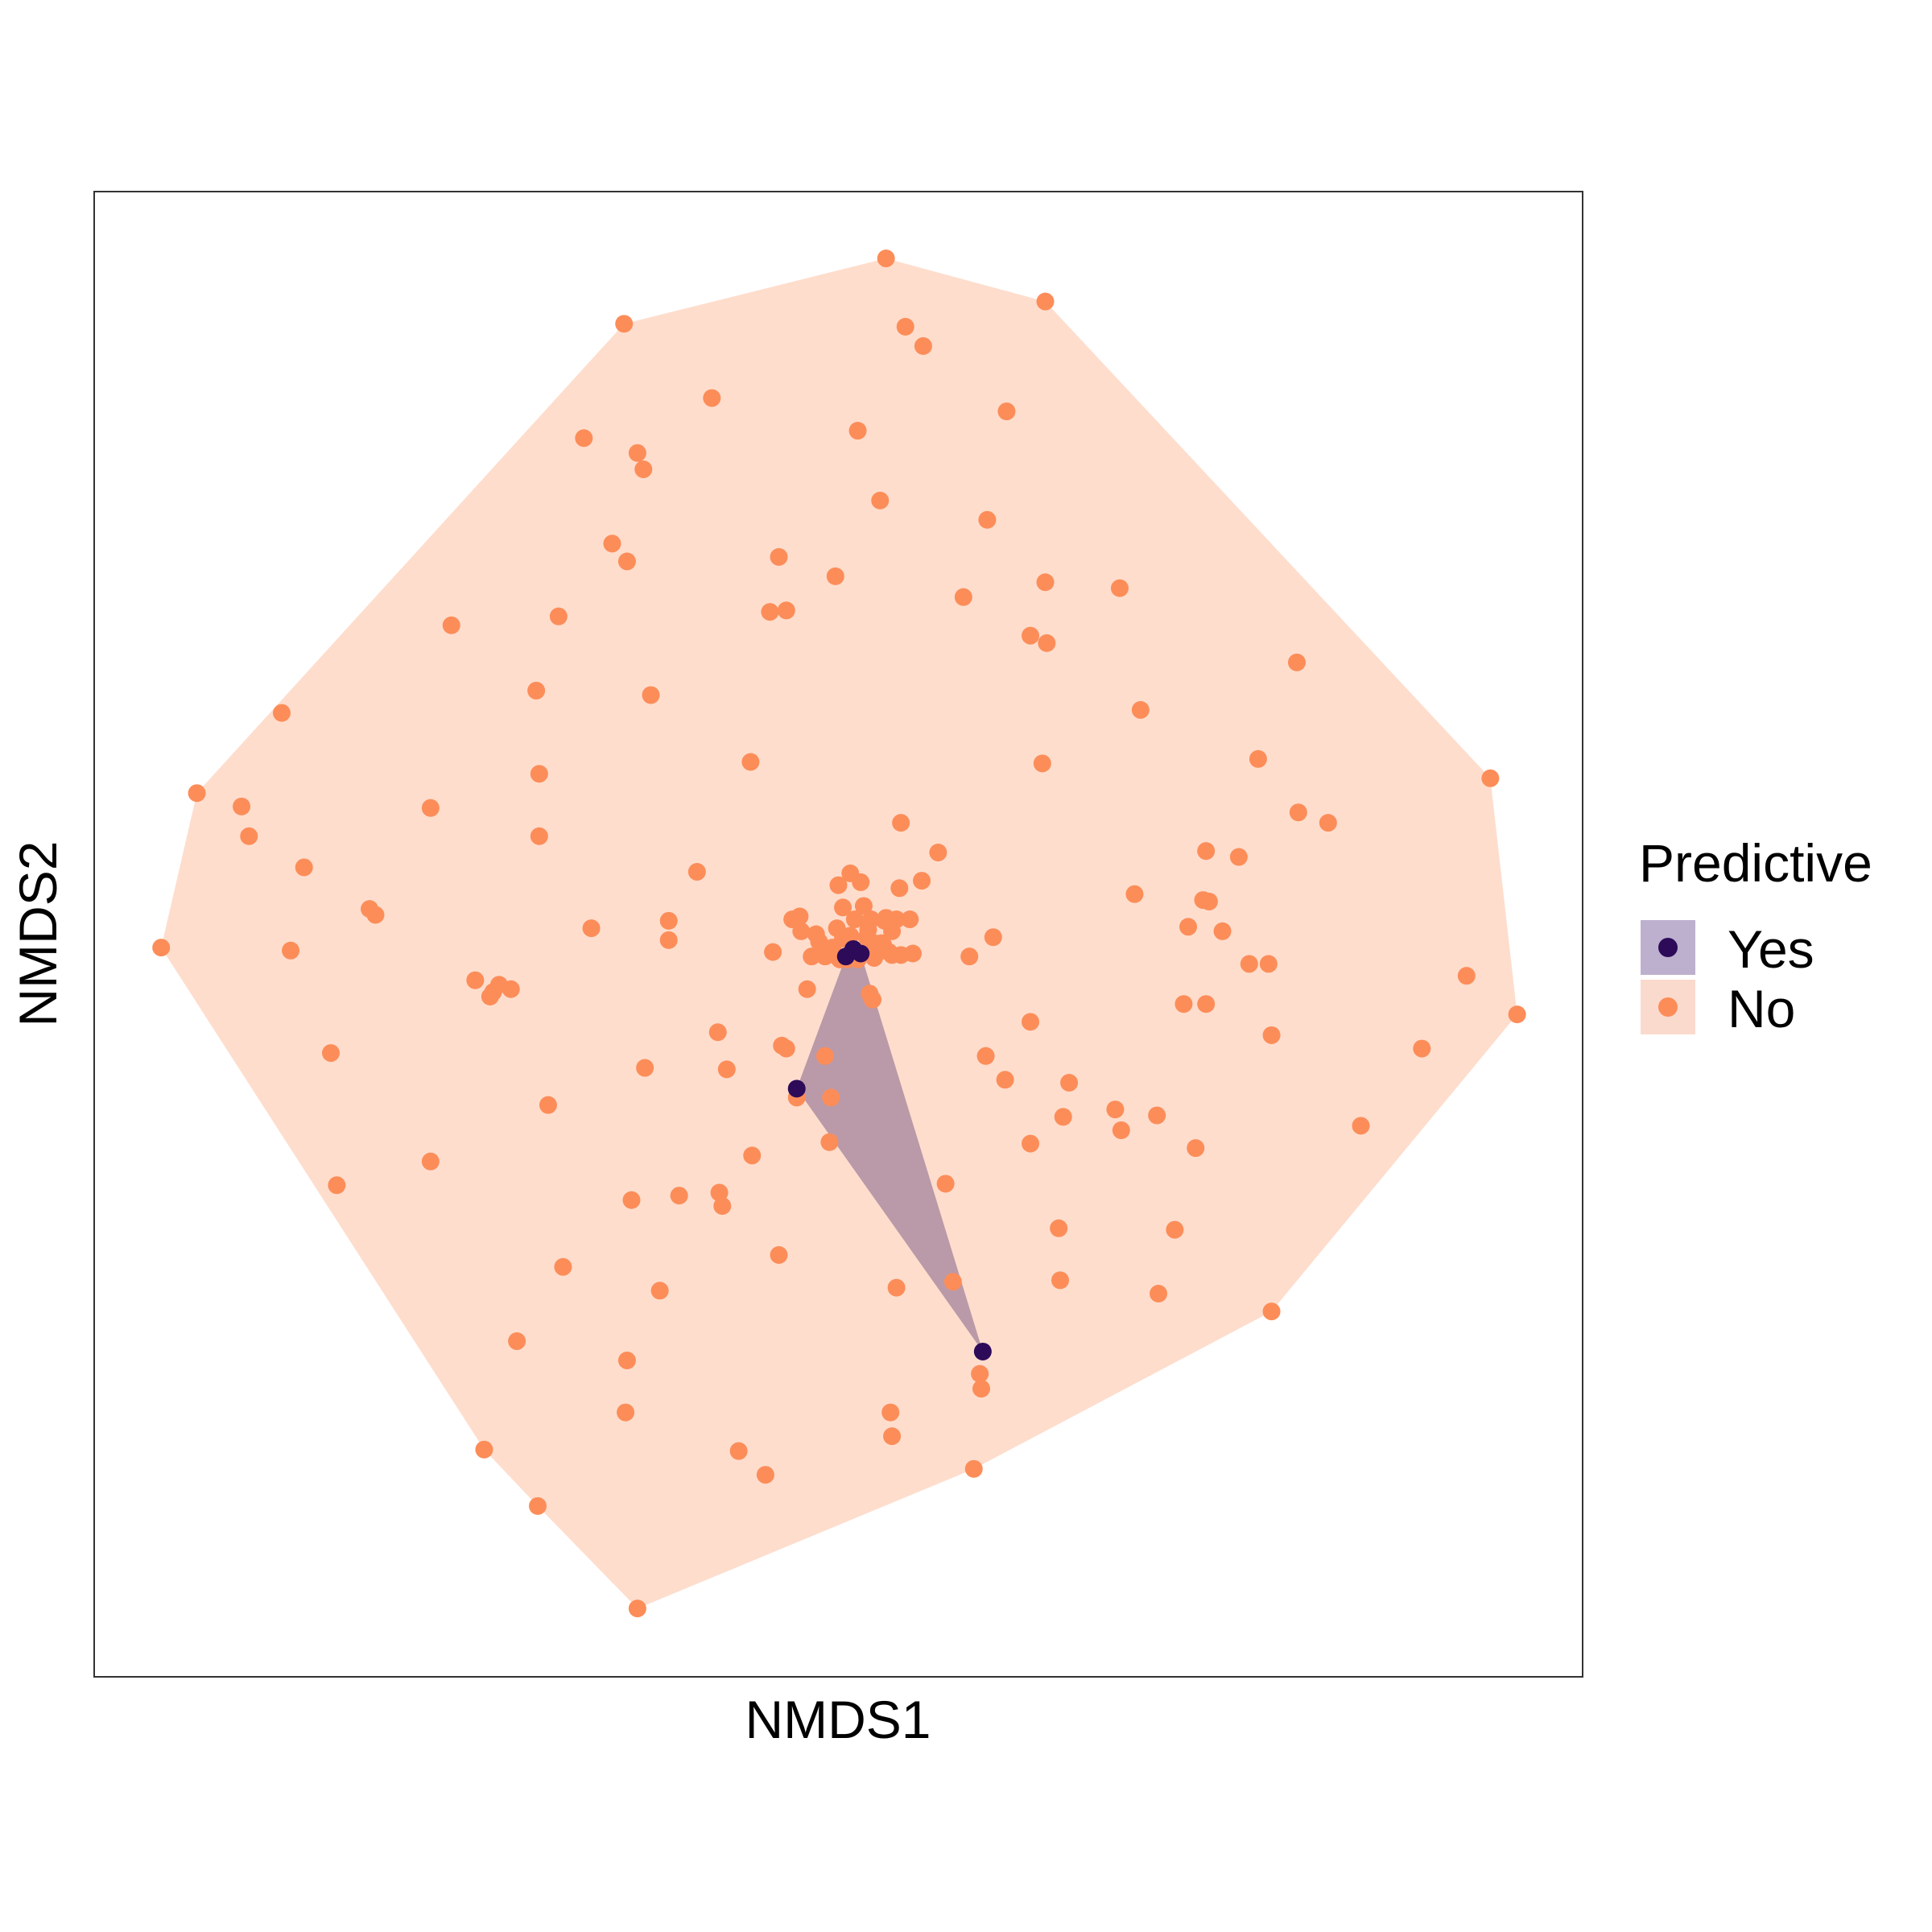 This screenshot has width=1932, height=1932. I want to click on legend-item-no: No, so click(1718, 1008).